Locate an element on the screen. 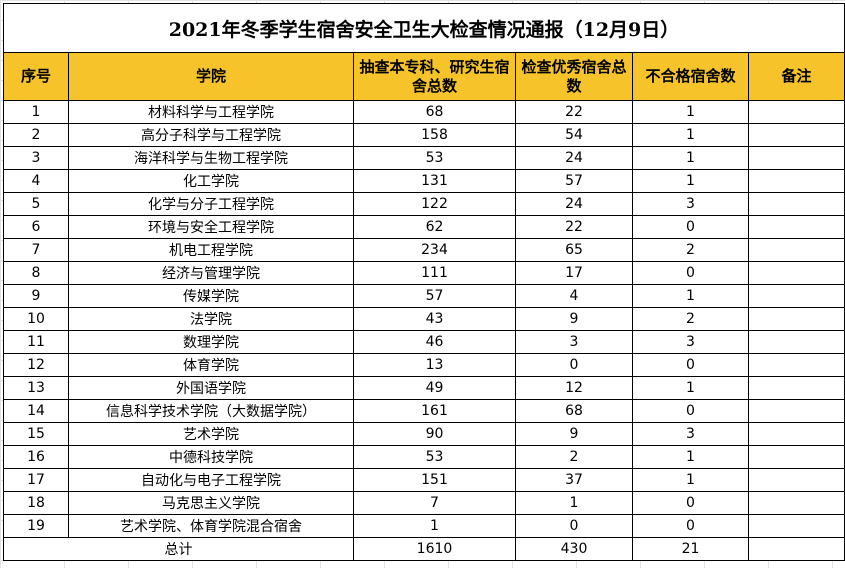  total-failed: 21 is located at coordinates (690, 549).